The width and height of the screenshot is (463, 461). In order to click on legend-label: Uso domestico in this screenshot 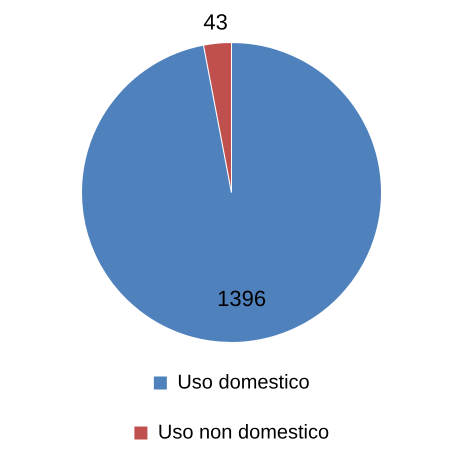, I will do `click(243, 383)`.